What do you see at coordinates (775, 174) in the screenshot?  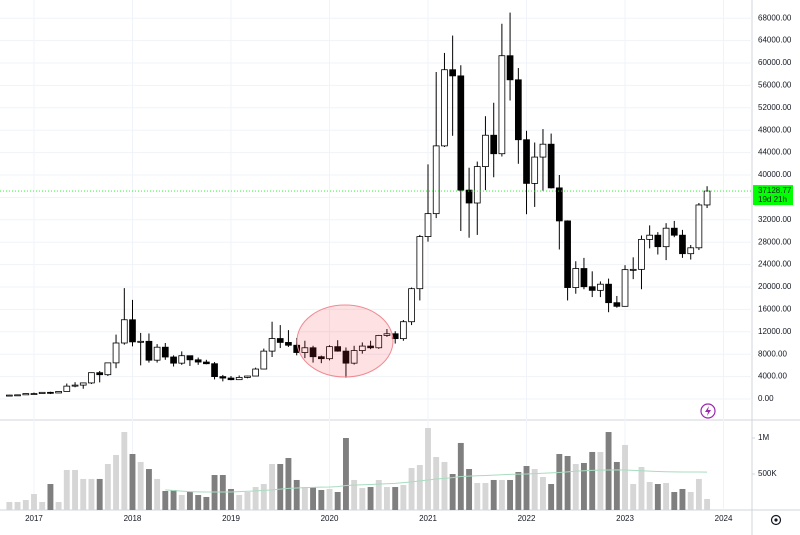 I see `y-tick-label: 40000.00` at bounding box center [775, 174].